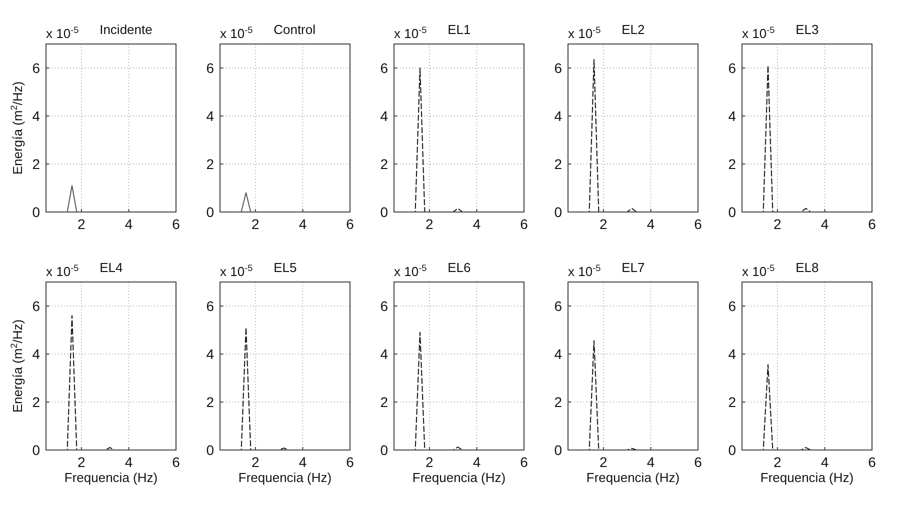  Describe the element at coordinates (111, 267) in the screenshot. I see `chart-title: EL4` at that location.